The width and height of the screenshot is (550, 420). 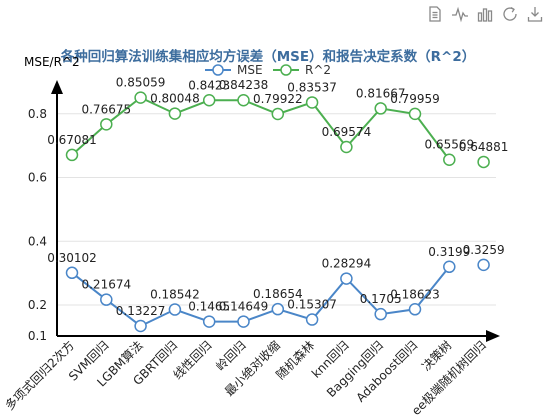 What do you see at coordinates (415, 294) in the screenshot?
I see `data-label: 0.18623` at bounding box center [415, 294].